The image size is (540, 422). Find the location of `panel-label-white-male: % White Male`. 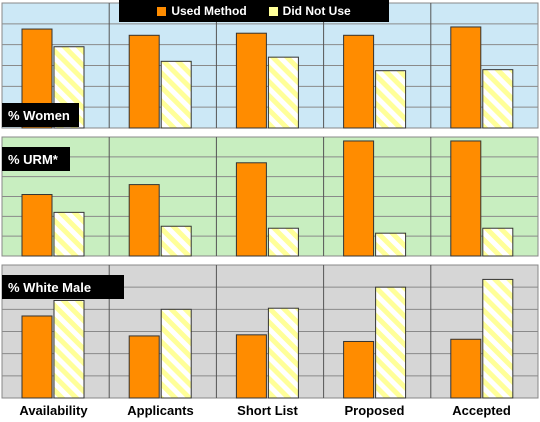

panel-label-white-male: % White Male is located at coordinates (49, 287).